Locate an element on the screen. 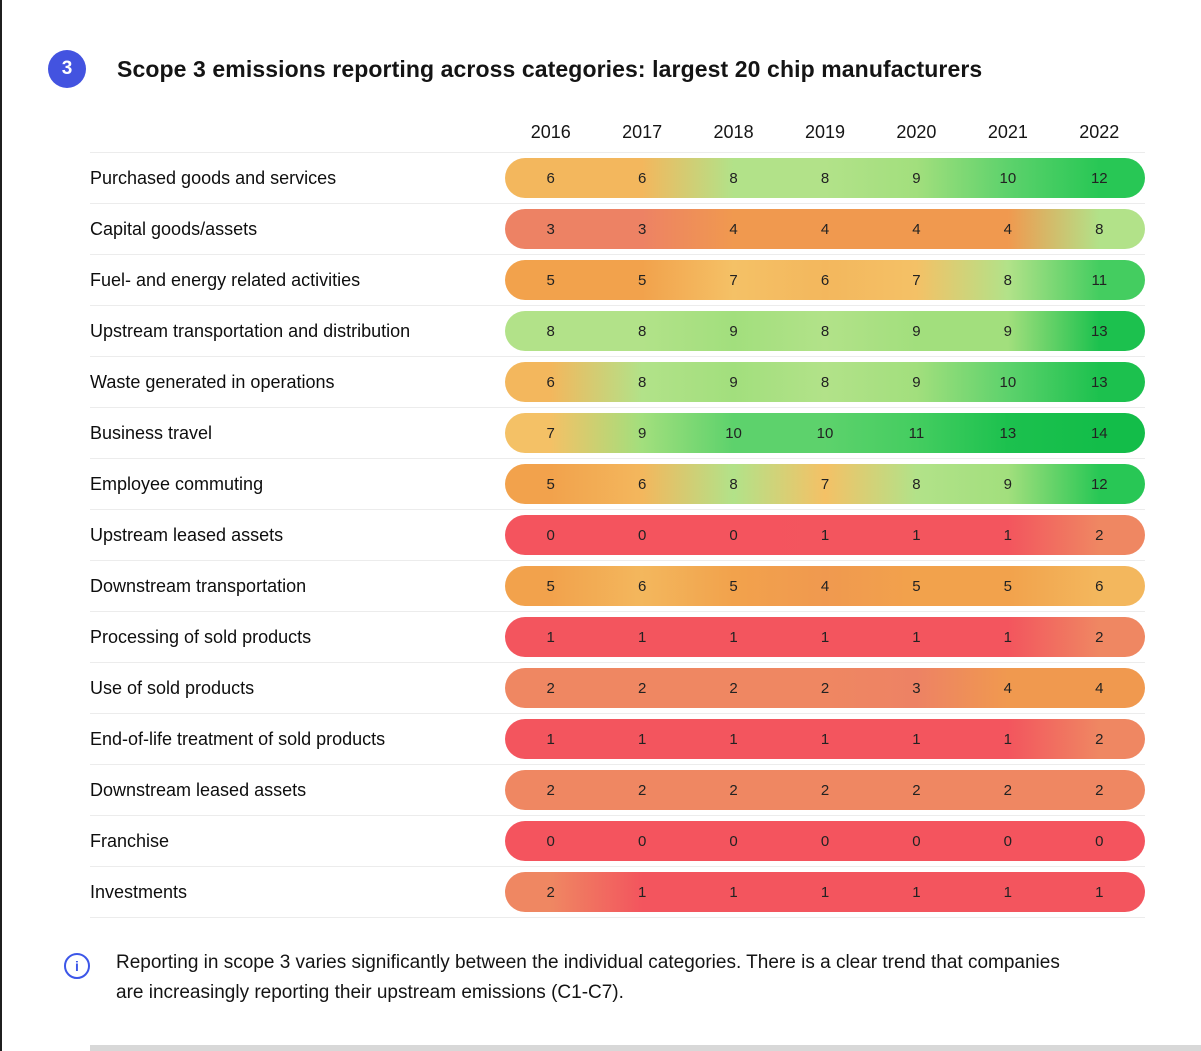 The width and height of the screenshot is (1201, 1051). heatmap-pill: 8 8 9 8 9 9 13 is located at coordinates (825, 331).